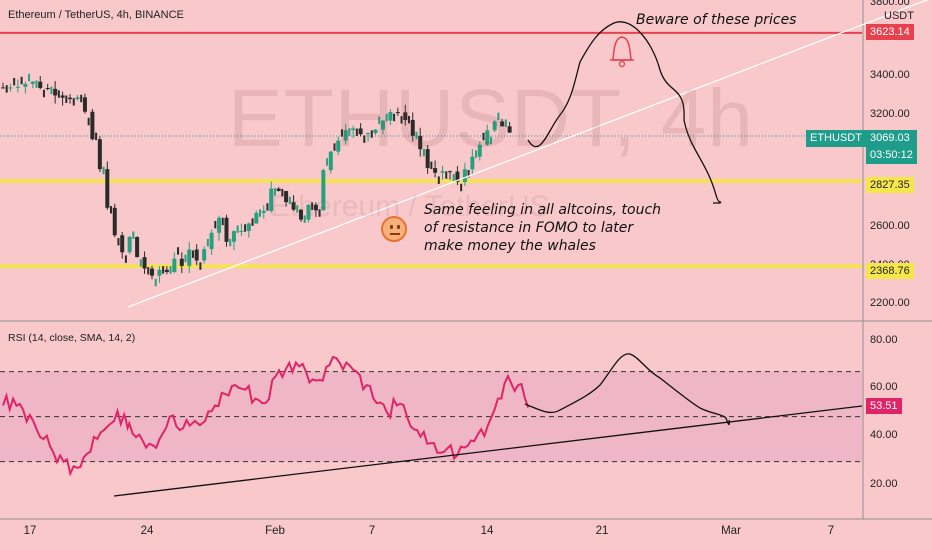 This screenshot has width=932, height=550. Describe the element at coordinates (890, 138) in the screenshot. I see `last-price-value: 3069.03` at that location.